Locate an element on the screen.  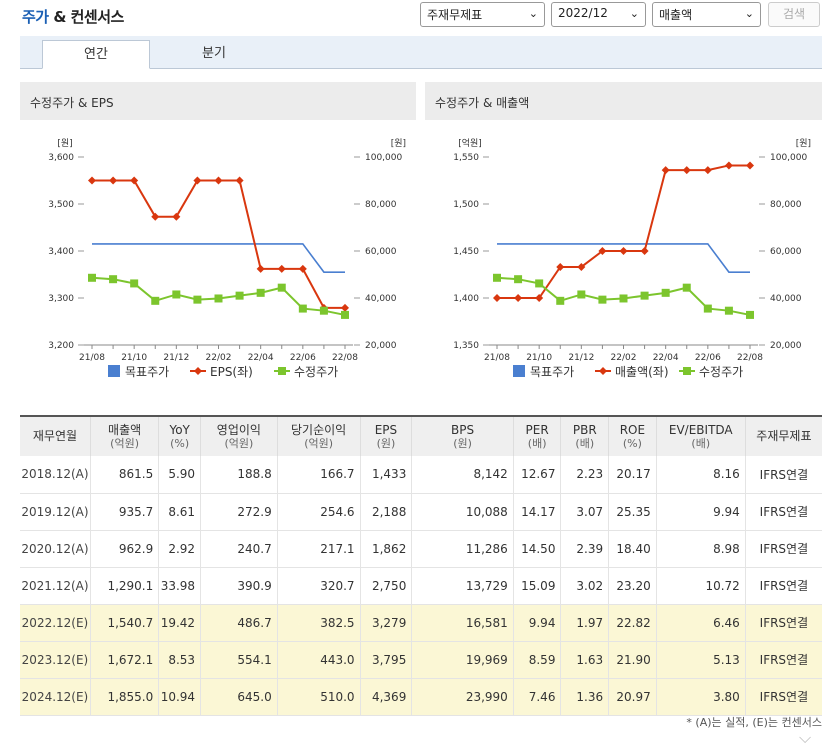
table-cell: 10.72 is located at coordinates (701, 586).